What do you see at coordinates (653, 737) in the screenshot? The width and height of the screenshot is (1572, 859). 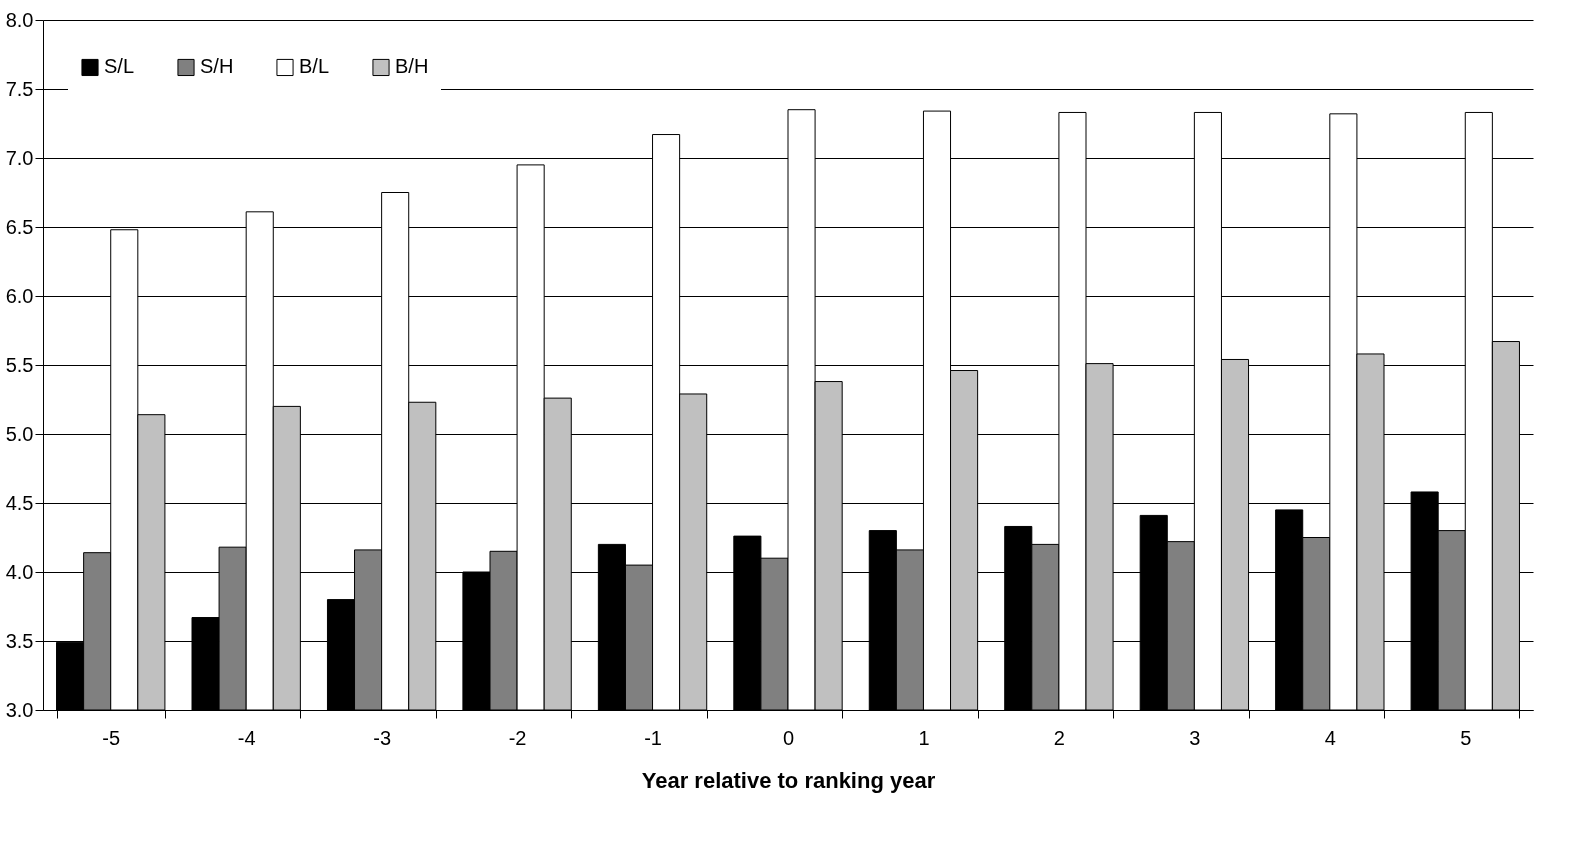 I see `x-tick-label: -1` at bounding box center [653, 737].